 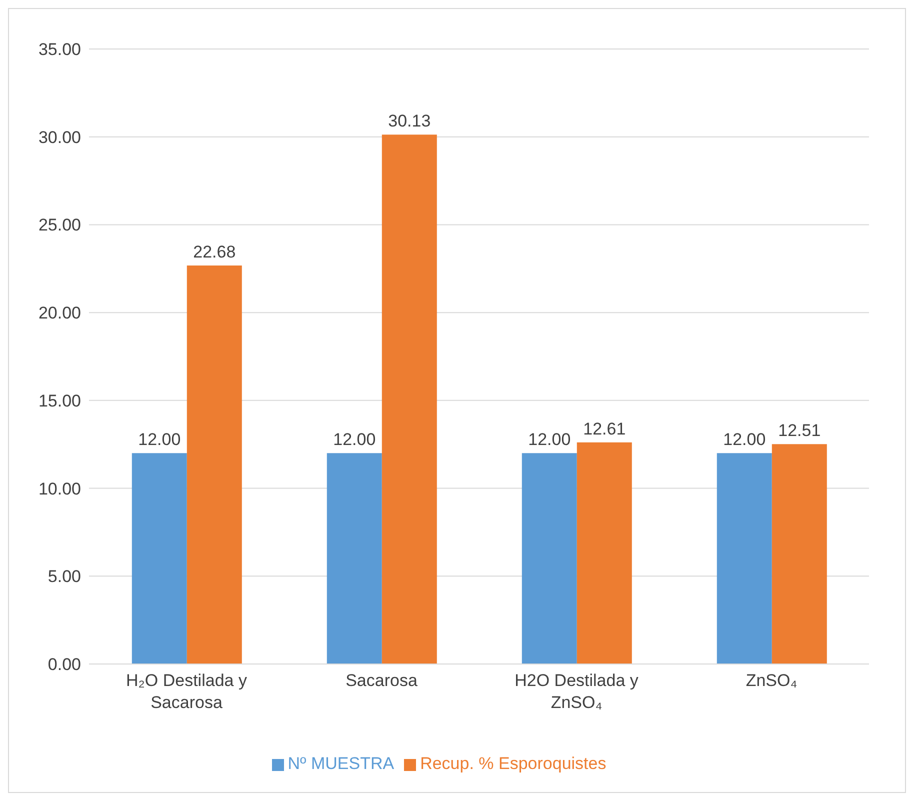 What do you see at coordinates (59, 400) in the screenshot?
I see `y-tick-label: 15.00` at bounding box center [59, 400].